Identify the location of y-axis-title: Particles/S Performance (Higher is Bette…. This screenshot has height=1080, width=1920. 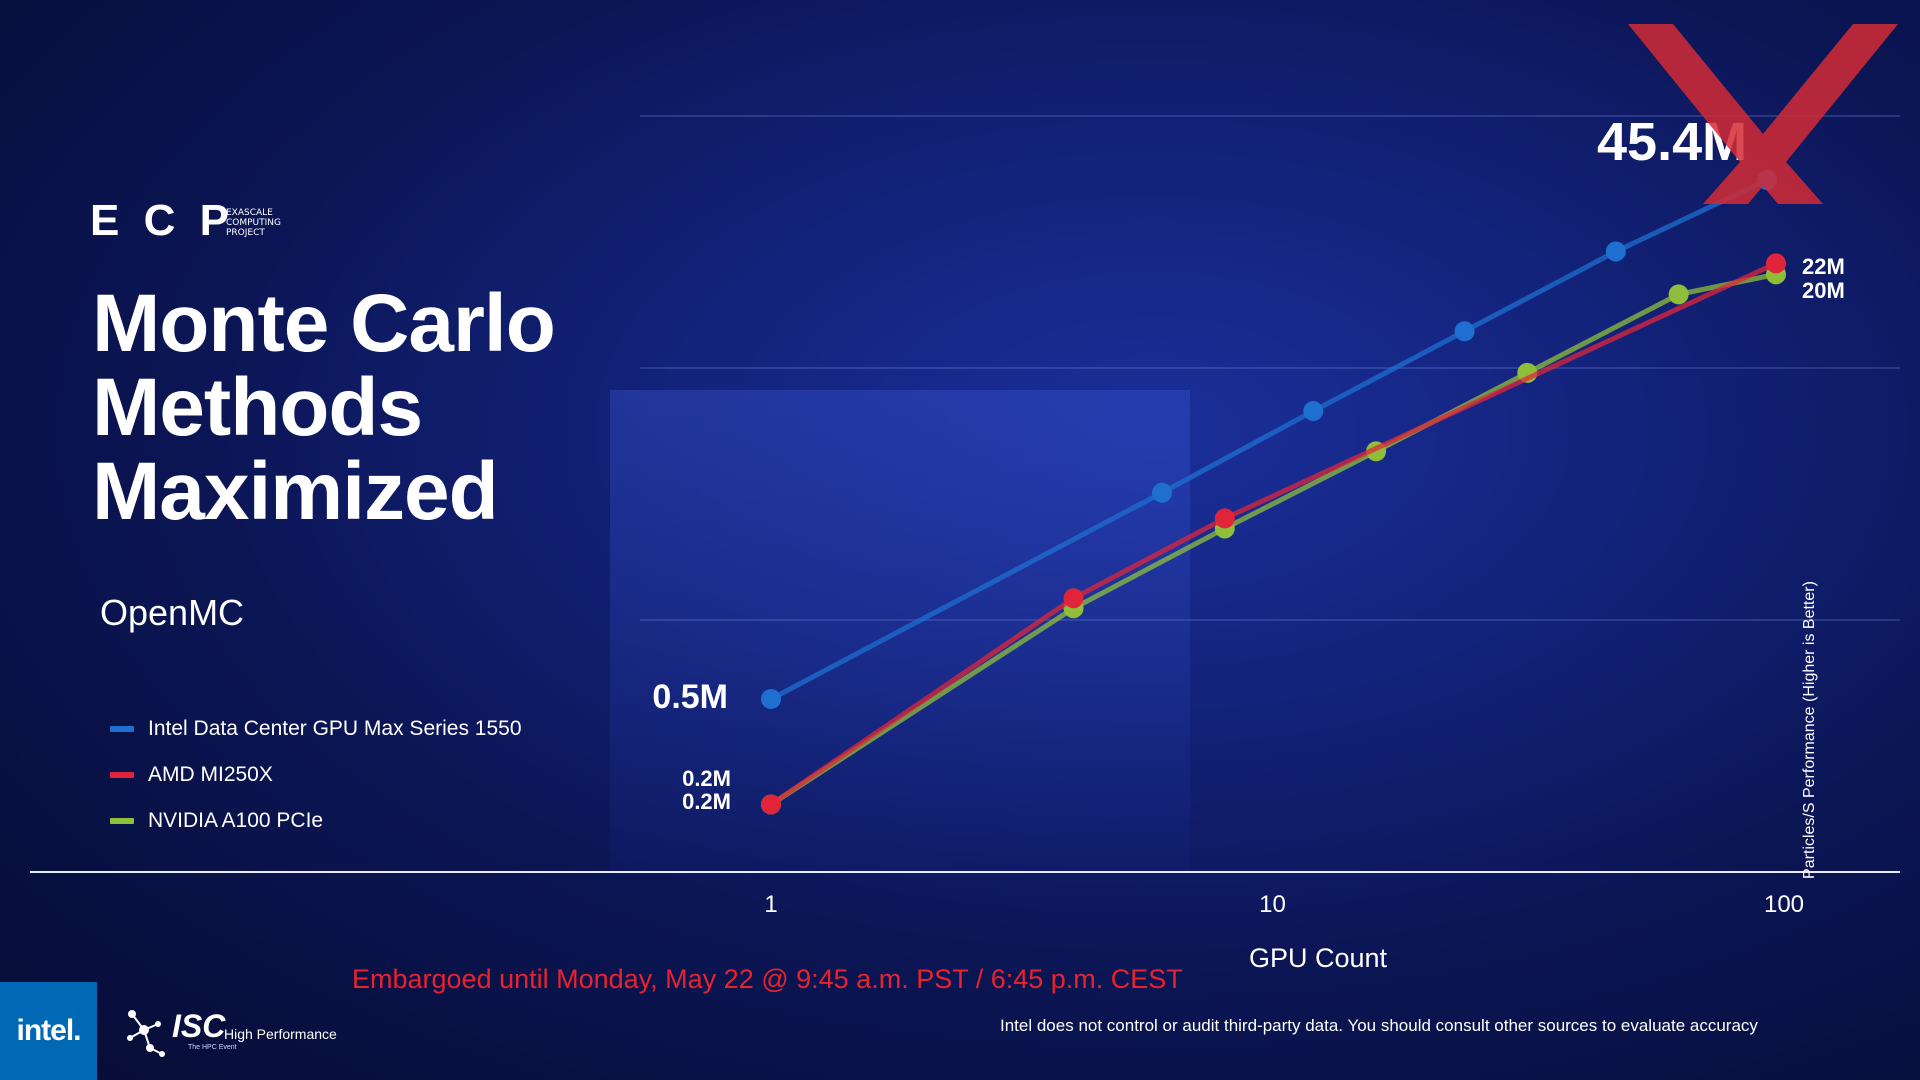
(1809, 730).